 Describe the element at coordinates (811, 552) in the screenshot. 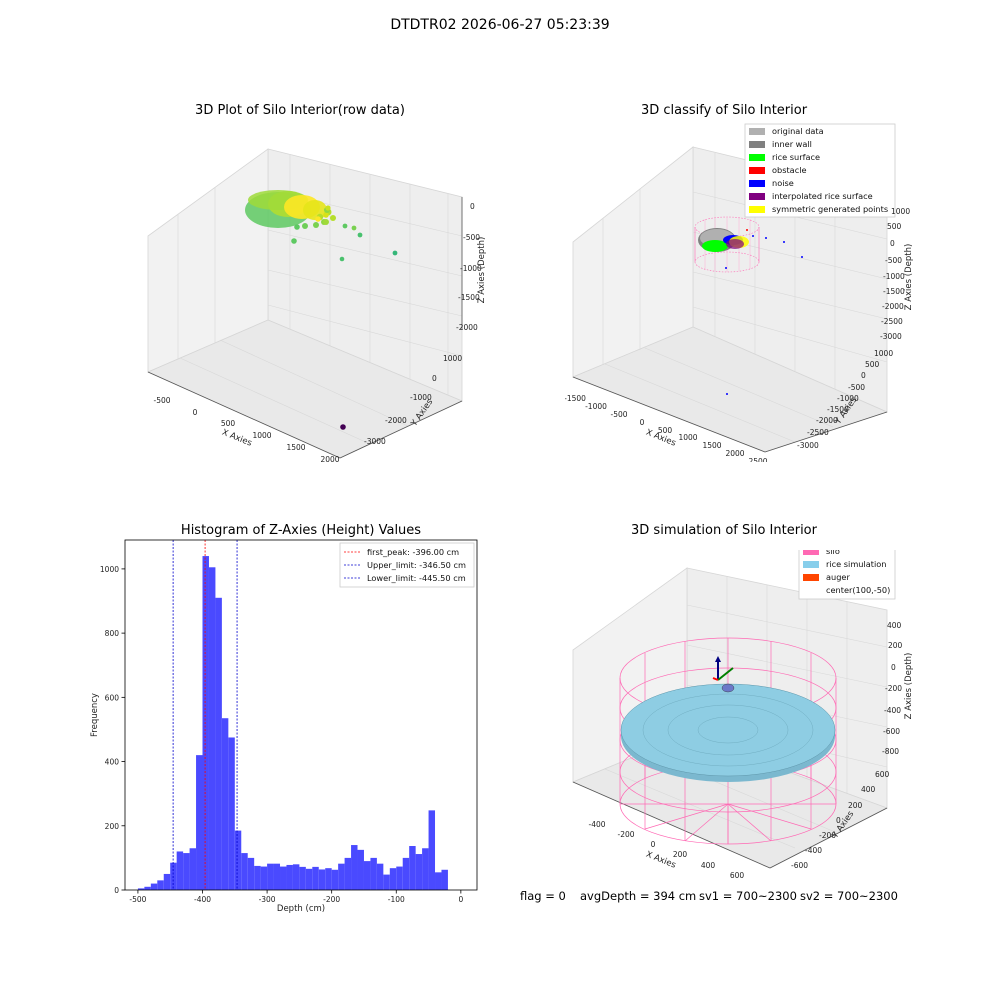

I see `legend-swatch-silo` at that location.